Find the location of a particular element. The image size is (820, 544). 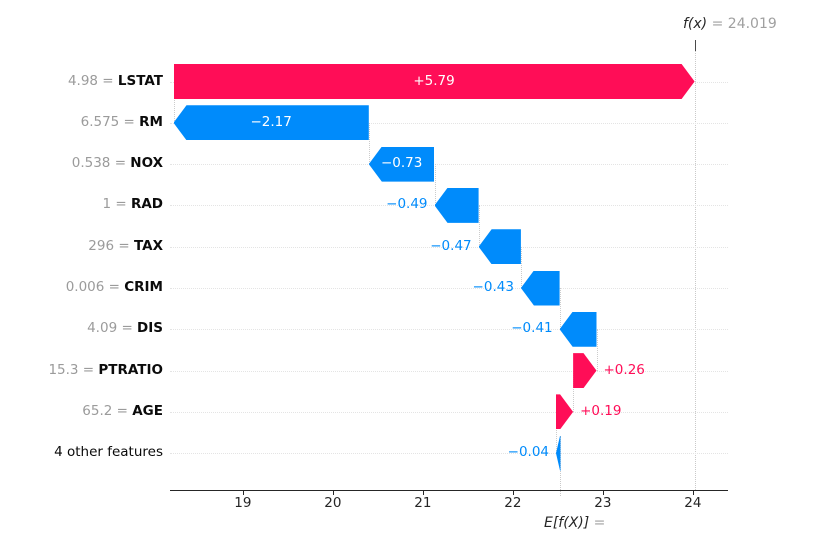

x-axis-tick-label: 23 is located at coordinates (603, 503).